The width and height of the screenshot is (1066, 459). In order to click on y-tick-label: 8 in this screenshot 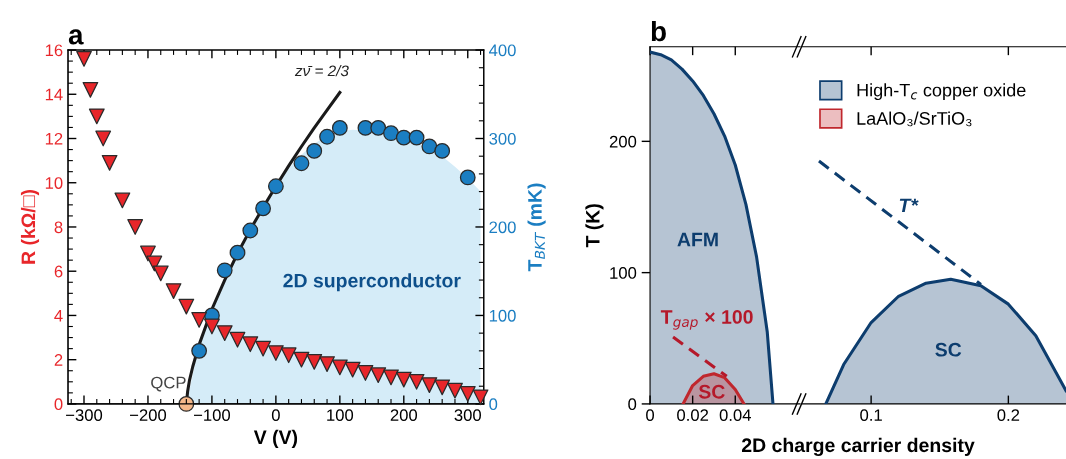, I will do `click(58, 227)`.